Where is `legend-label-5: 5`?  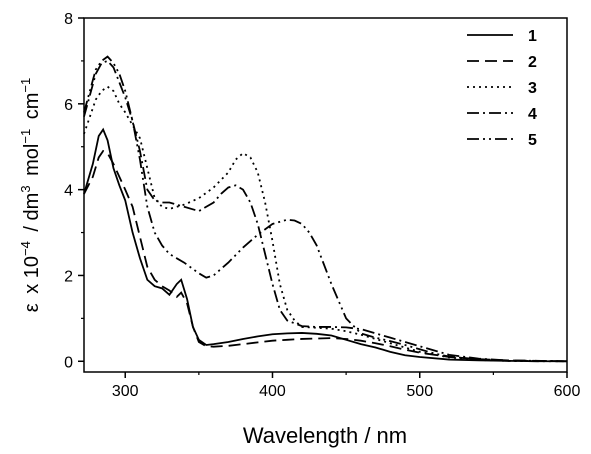 legend-label-5: 5 is located at coordinates (532, 140).